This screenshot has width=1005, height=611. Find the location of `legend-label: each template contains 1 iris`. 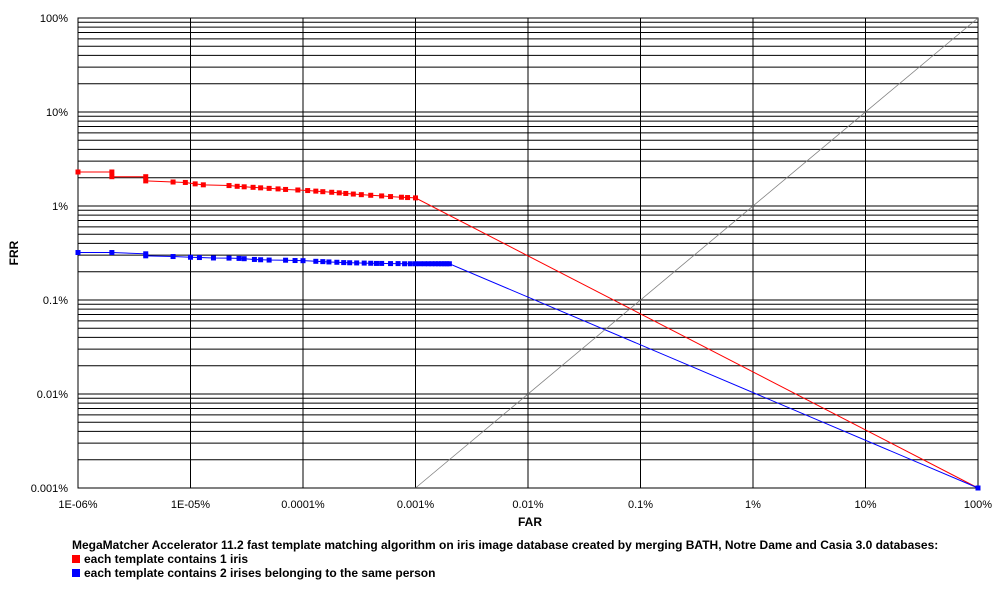

legend-label: each template contains 1 iris is located at coordinates (166, 559).